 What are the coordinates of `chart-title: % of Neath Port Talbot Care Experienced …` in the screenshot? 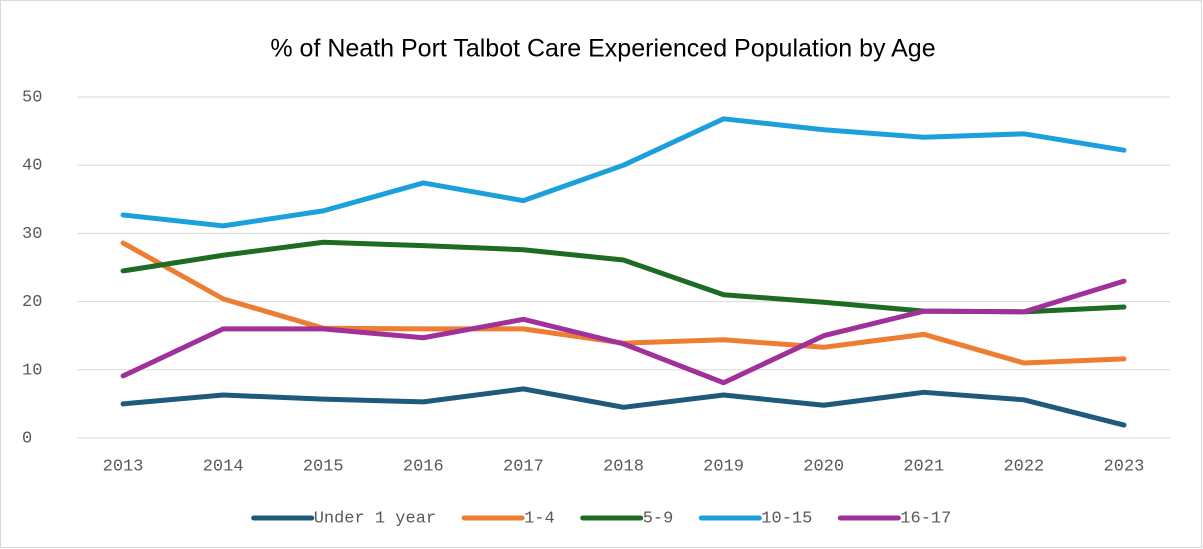 It's located at (602, 49).